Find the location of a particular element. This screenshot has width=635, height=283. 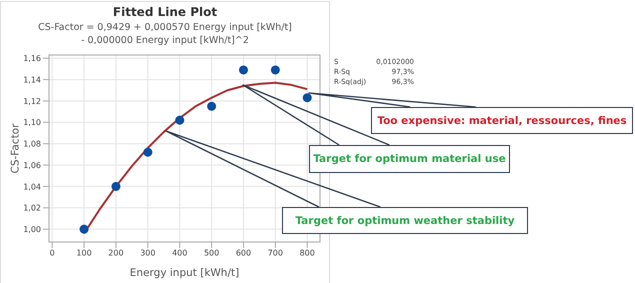

y-axis-title: CS-Factor is located at coordinates (16, 148).